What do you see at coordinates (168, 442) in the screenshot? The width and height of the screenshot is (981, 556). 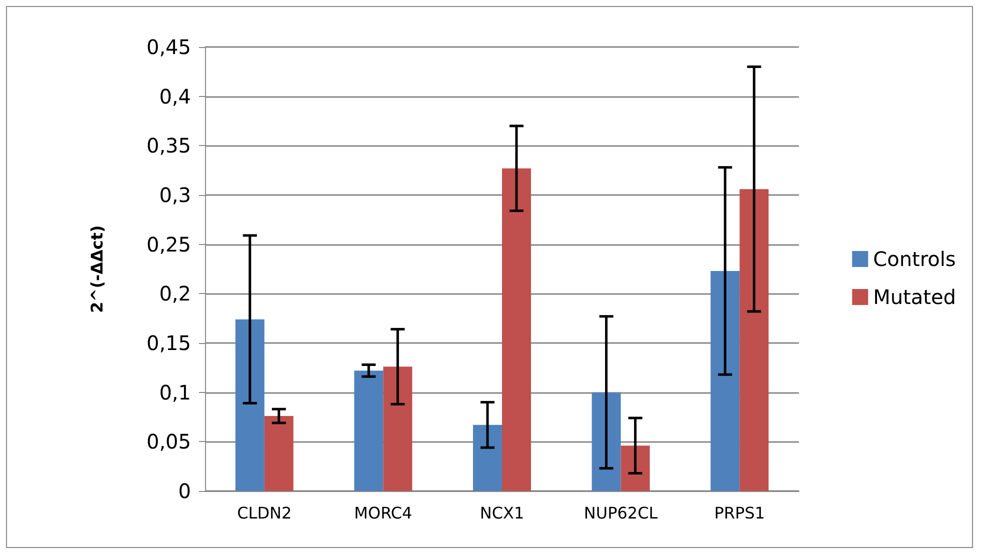 I see `y-tick-label: 0,05` at bounding box center [168, 442].